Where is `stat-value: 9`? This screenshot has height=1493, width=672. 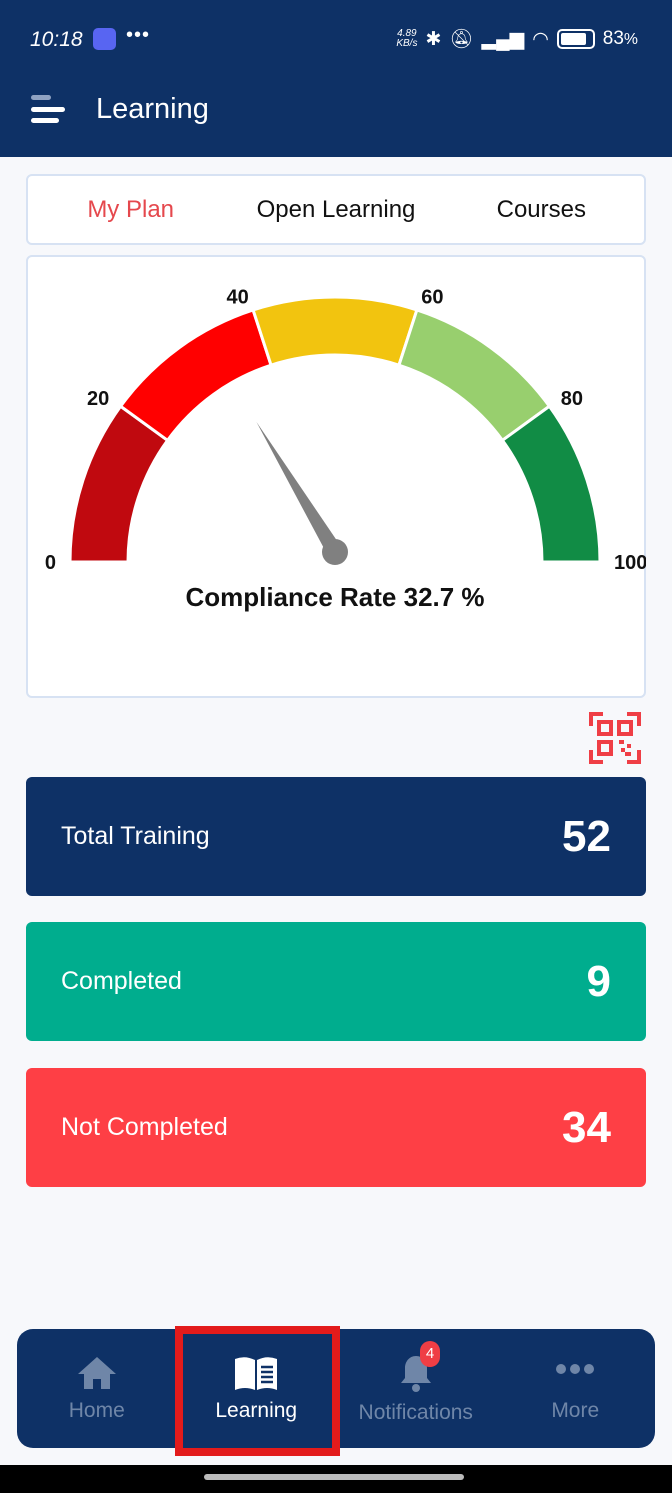
stat-value: 9 is located at coordinates (598, 981).